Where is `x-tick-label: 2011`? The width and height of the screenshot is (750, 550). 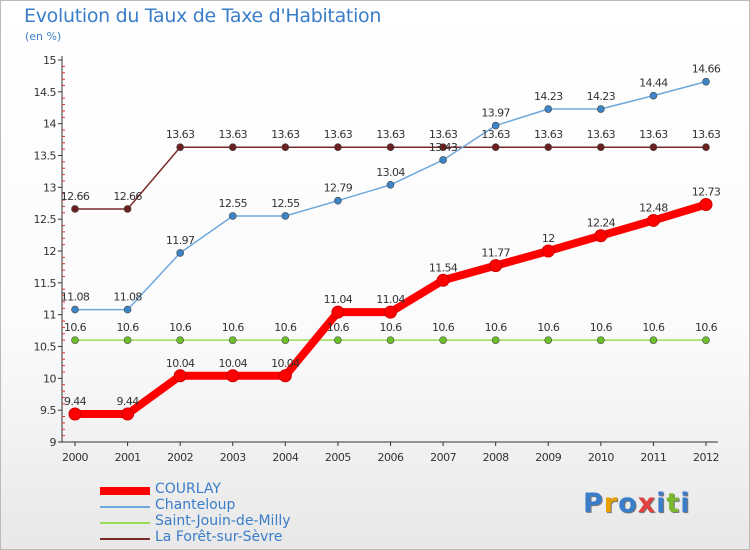
x-tick-label: 2011 is located at coordinates (653, 457).